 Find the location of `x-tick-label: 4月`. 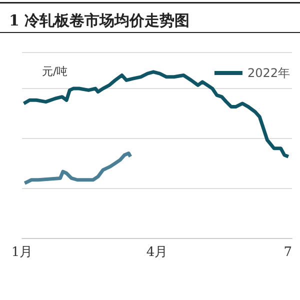

x-tick-label: 4月 is located at coordinates (157, 252).